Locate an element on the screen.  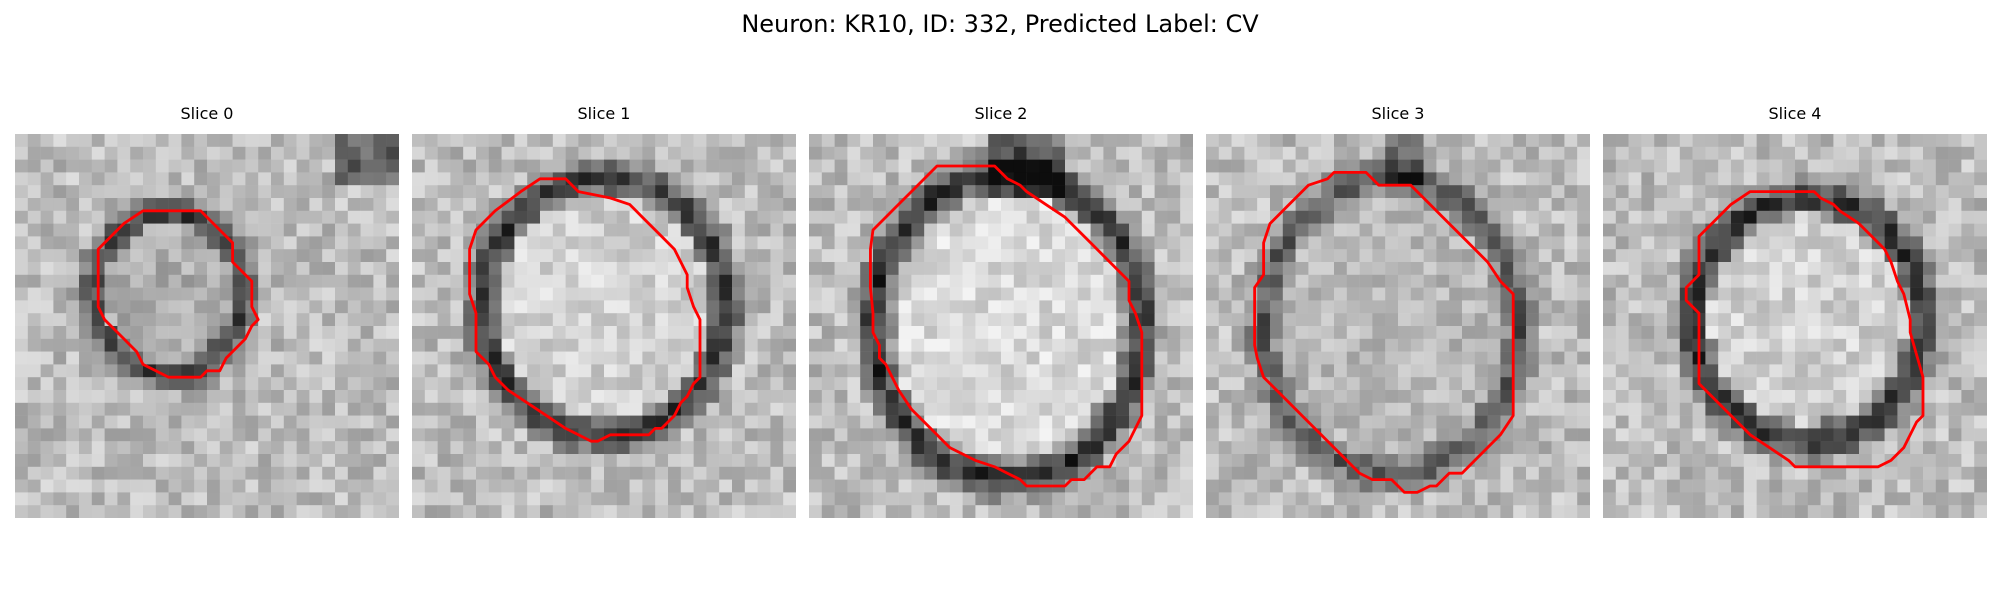
slice-title: Slice 3 is located at coordinates (1398, 113).